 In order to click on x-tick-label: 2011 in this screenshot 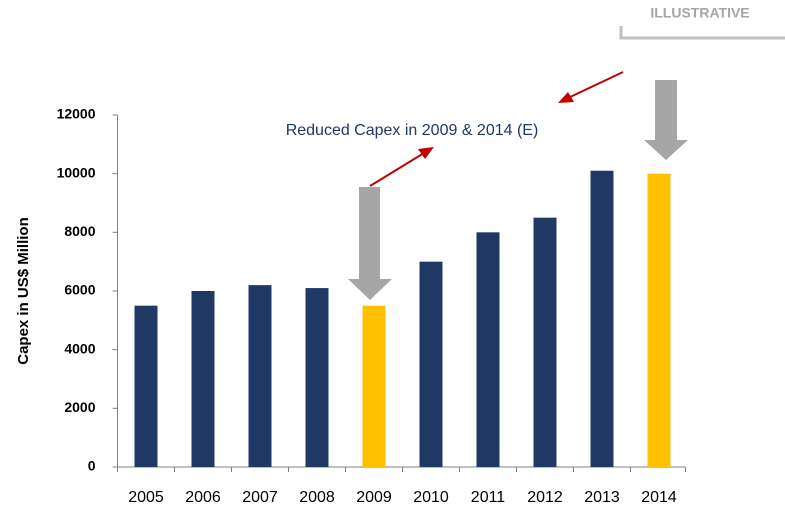, I will do `click(488, 497)`.